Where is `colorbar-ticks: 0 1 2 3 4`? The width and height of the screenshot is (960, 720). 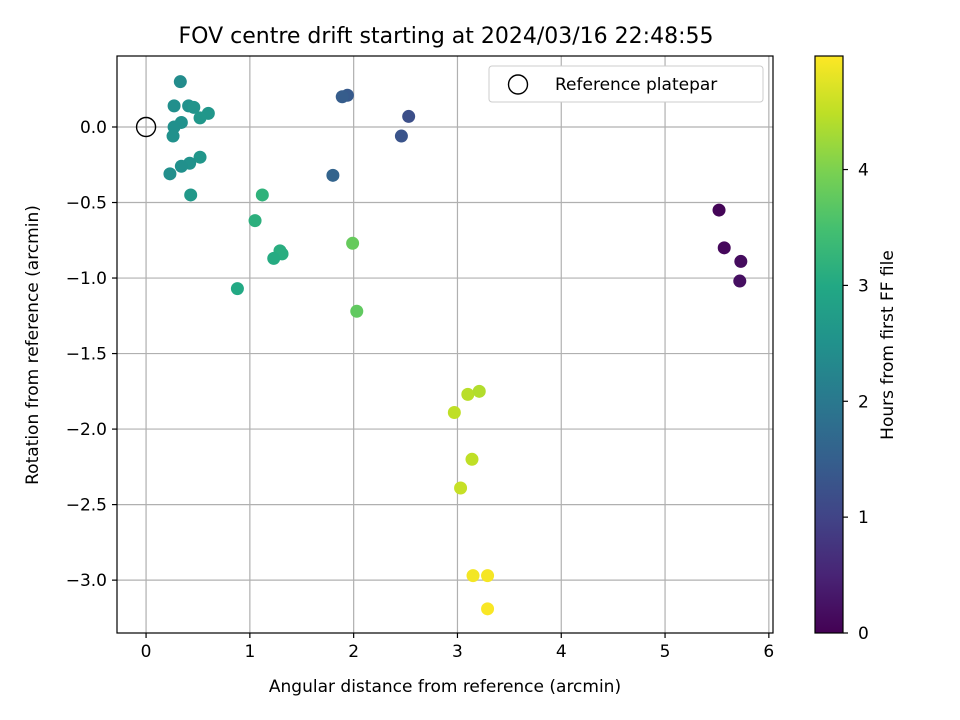 colorbar-ticks: 0 1 2 3 4 is located at coordinates (856, 402).